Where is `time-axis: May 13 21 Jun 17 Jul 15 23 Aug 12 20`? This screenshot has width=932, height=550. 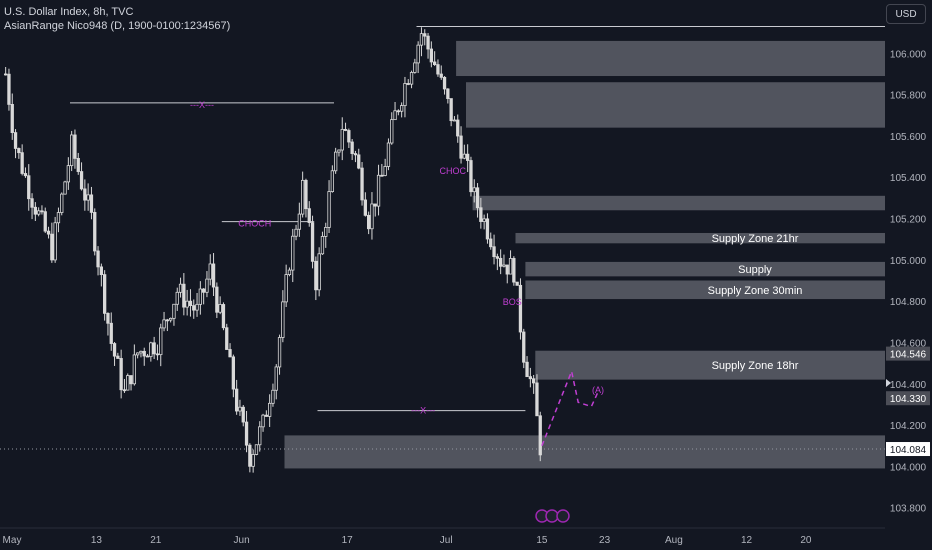 time-axis: May 13 21 Jun 17 Jul 15 23 Aug 12 20 is located at coordinates (442, 527).